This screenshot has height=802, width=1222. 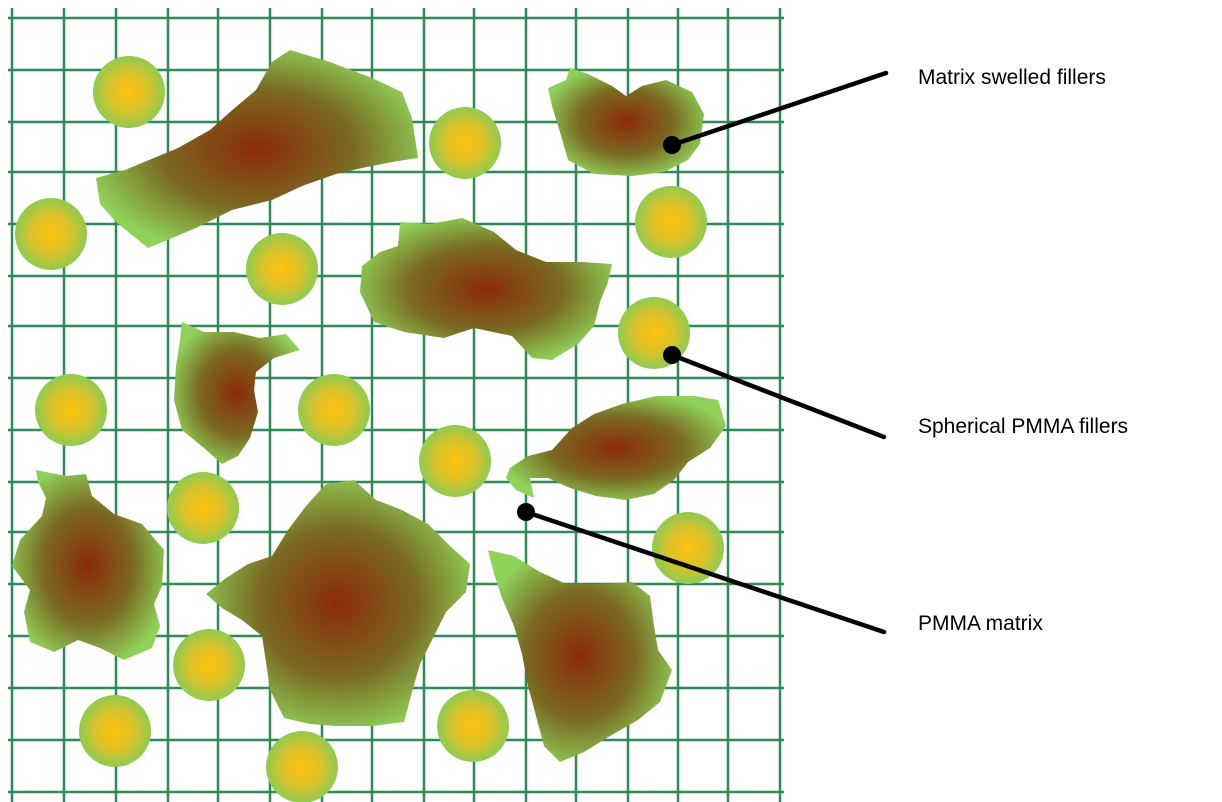 I want to click on leader-line-spherical, so click(x=778, y=396).